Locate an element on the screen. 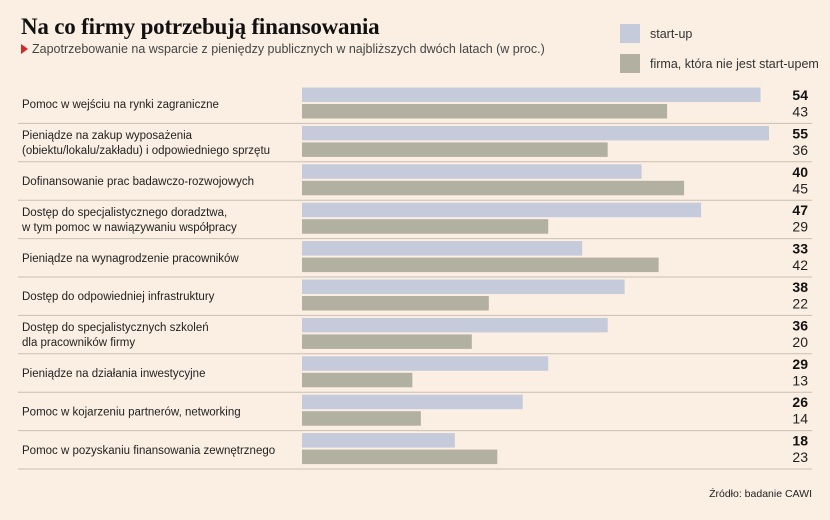  category-label: Dofinansowanie prac badawczo-rozwojowych is located at coordinates (138, 182).